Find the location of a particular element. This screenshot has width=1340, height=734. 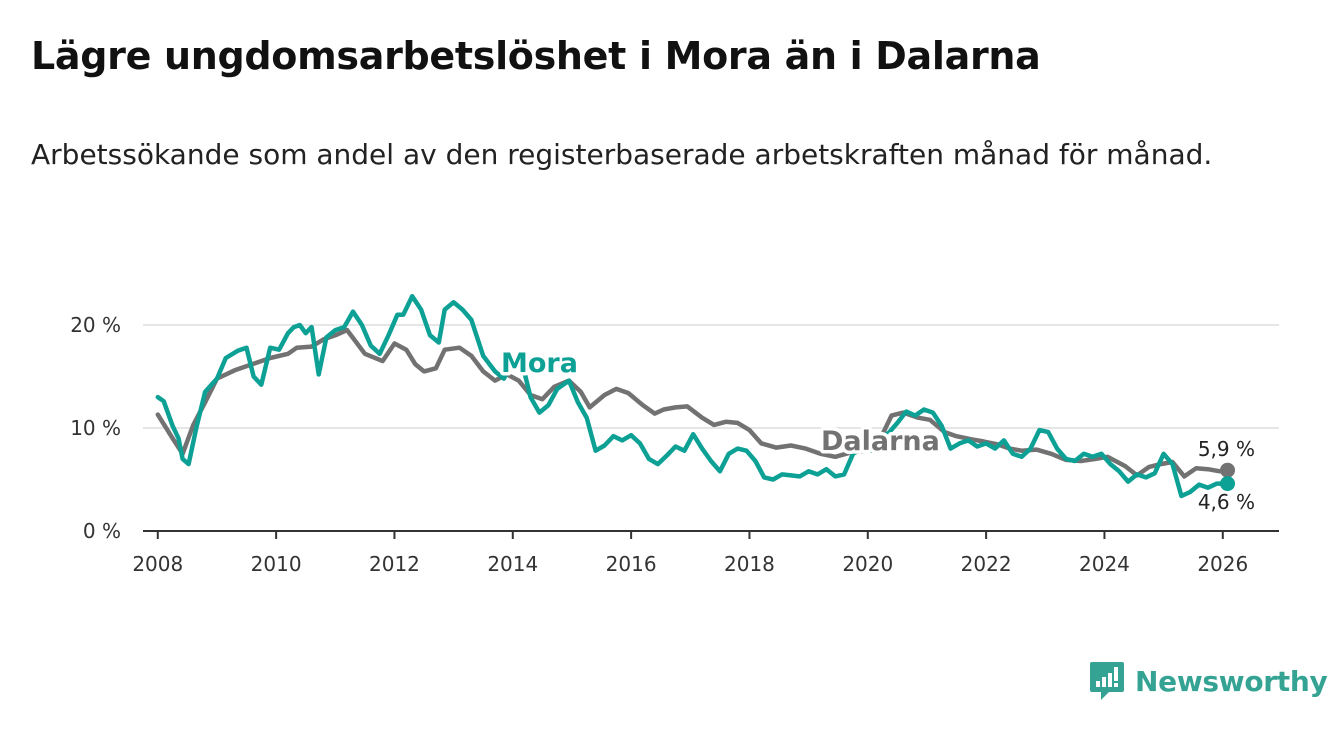

newsworthy-logo-text: Newsworthy is located at coordinates (1231, 681).